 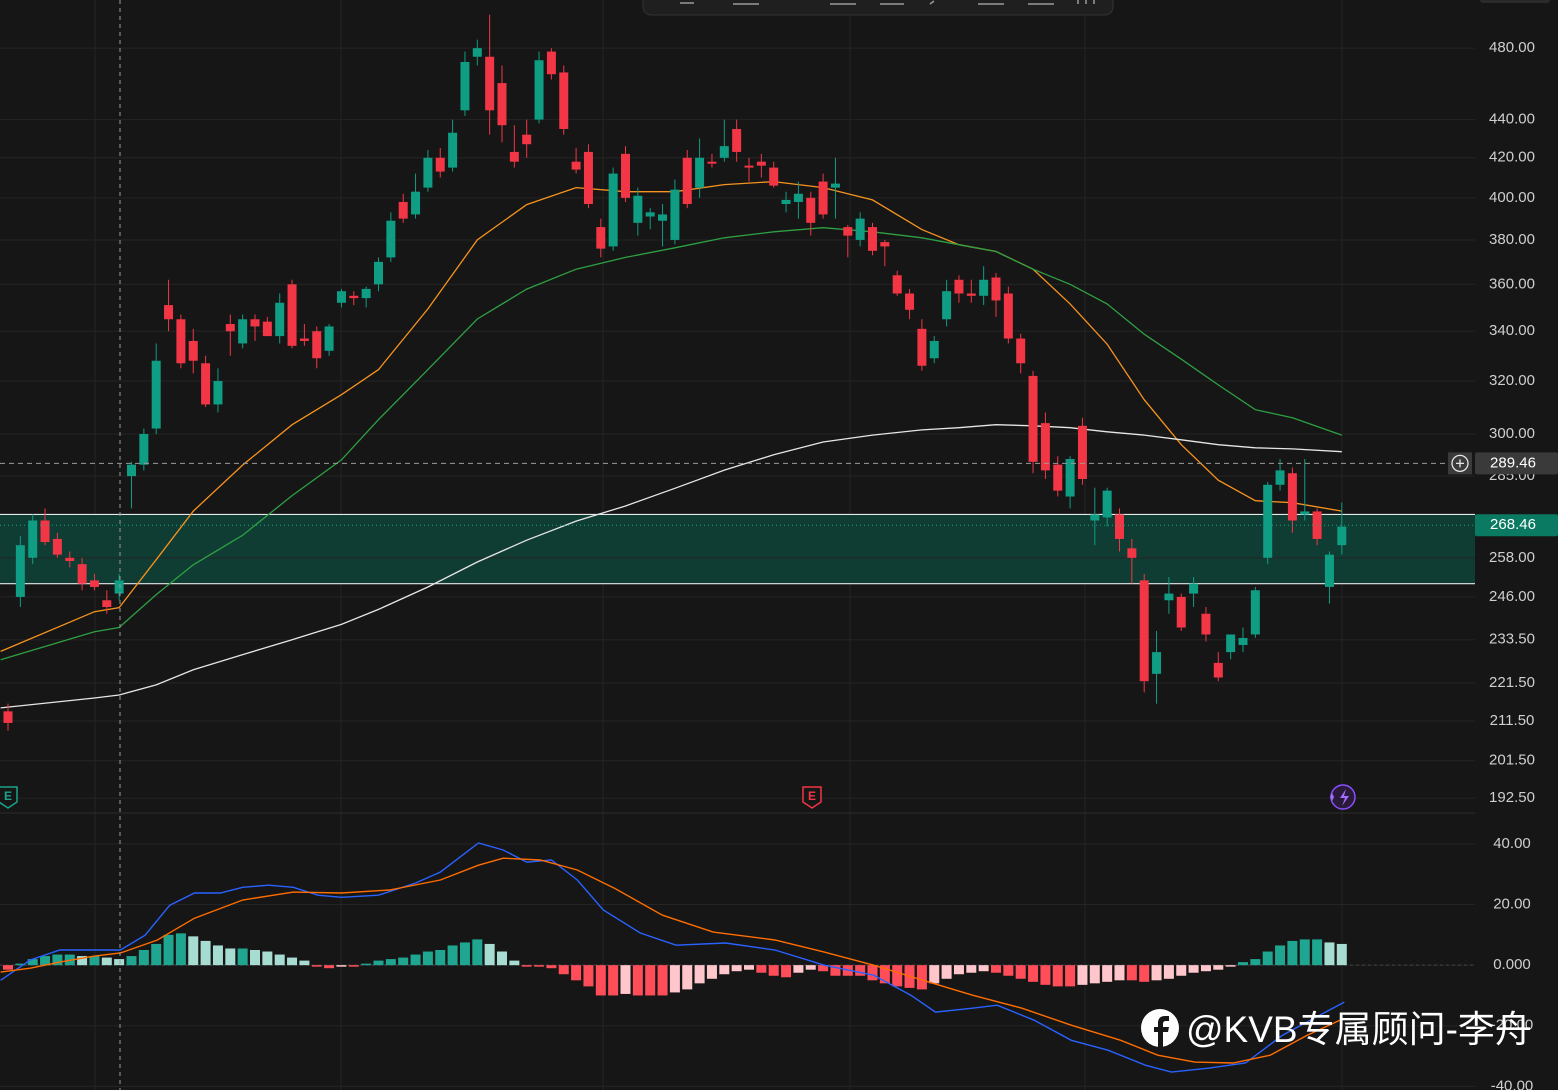 What do you see at coordinates (1512, 797) in the screenshot?
I see `y-tick-label: 192.50` at bounding box center [1512, 797].